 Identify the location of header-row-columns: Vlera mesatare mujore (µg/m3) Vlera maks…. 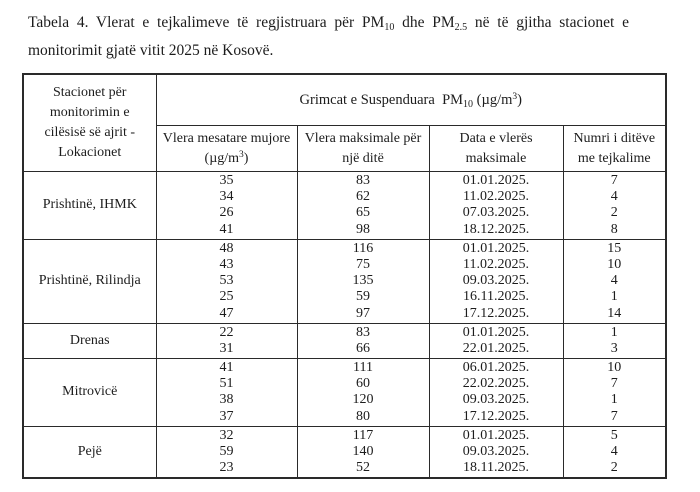
(345, 148).